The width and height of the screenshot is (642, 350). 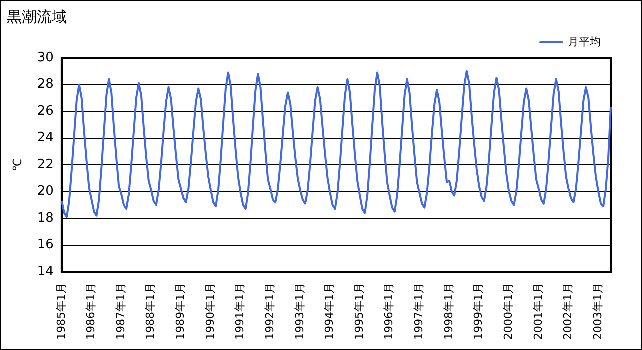 I want to click on x-tick-label: 1997年1月, so click(x=419, y=311).